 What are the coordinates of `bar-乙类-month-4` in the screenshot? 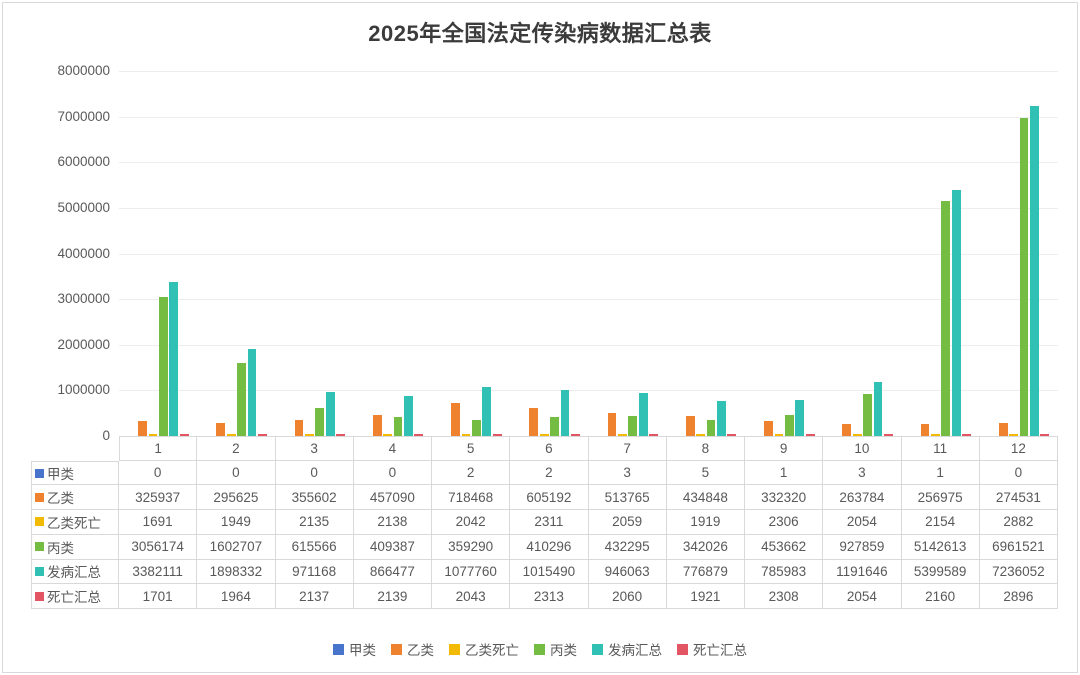 It's located at (377, 425).